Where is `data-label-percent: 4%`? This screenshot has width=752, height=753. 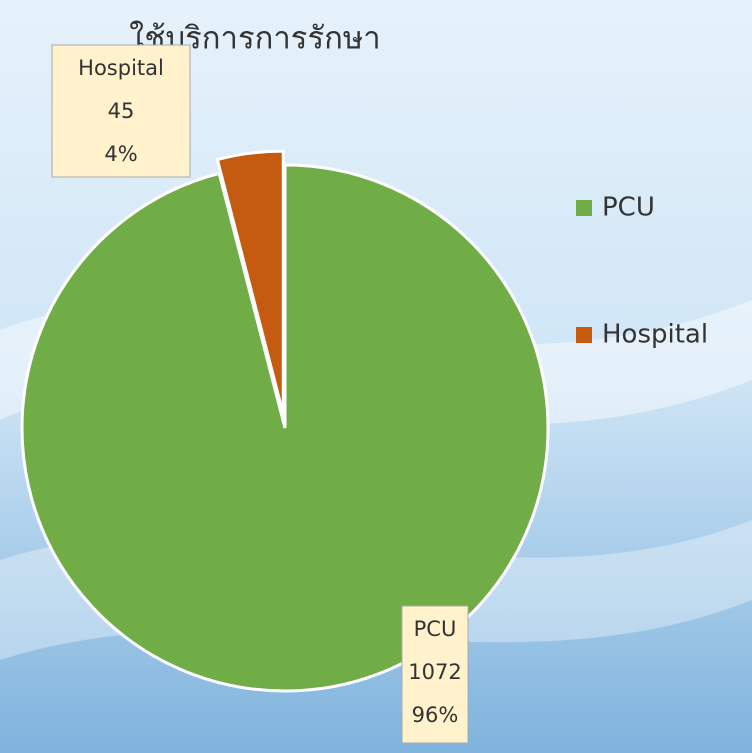
data-label-percent: 4% is located at coordinates (120, 154).